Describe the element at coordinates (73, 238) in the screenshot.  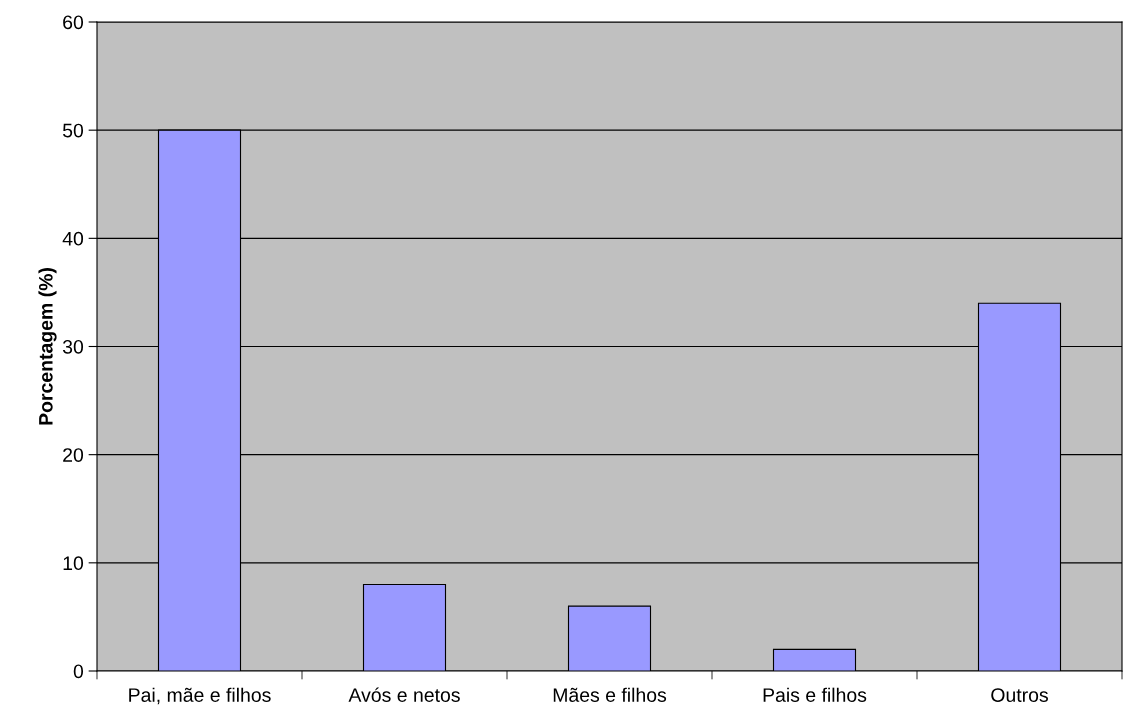
I see `y-tick-label: 40` at that location.